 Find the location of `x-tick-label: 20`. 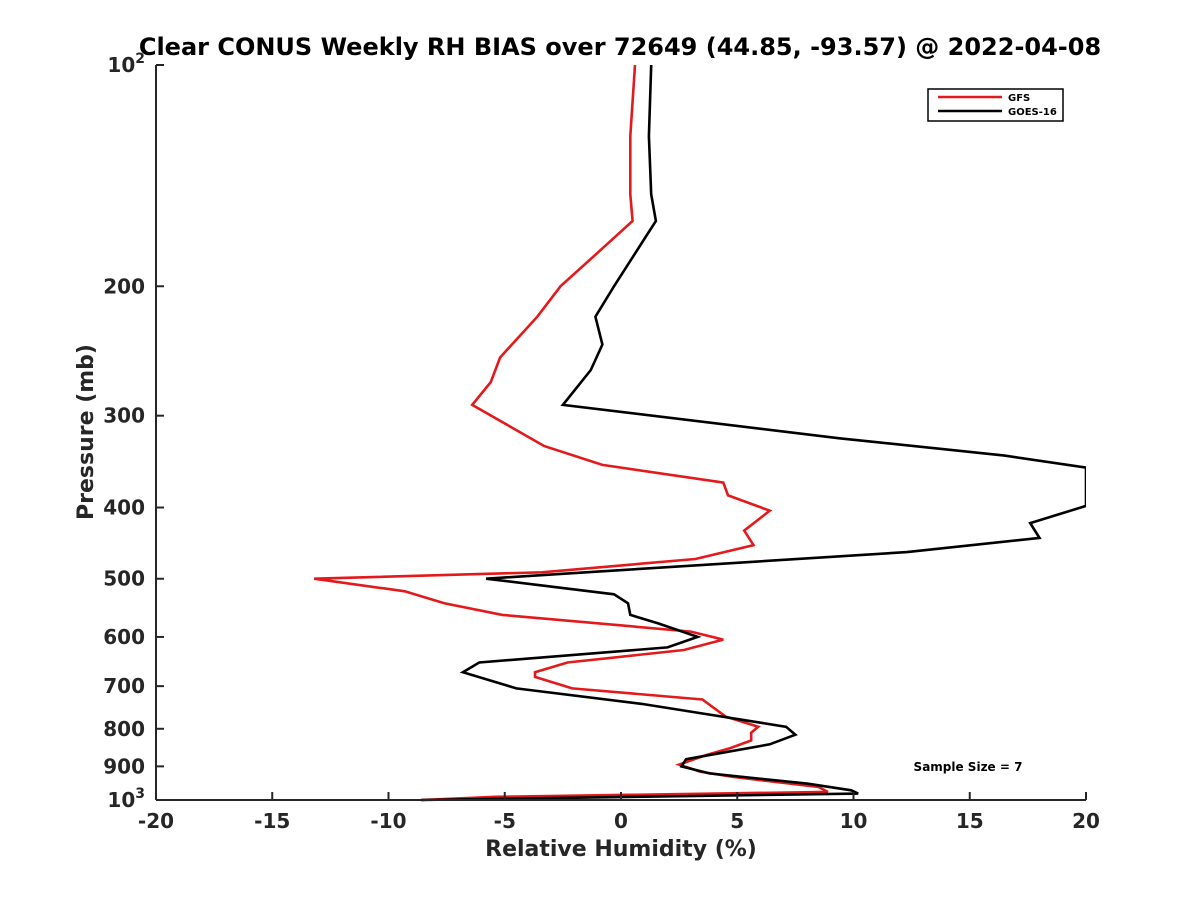

x-tick-label: 20 is located at coordinates (1086, 821).